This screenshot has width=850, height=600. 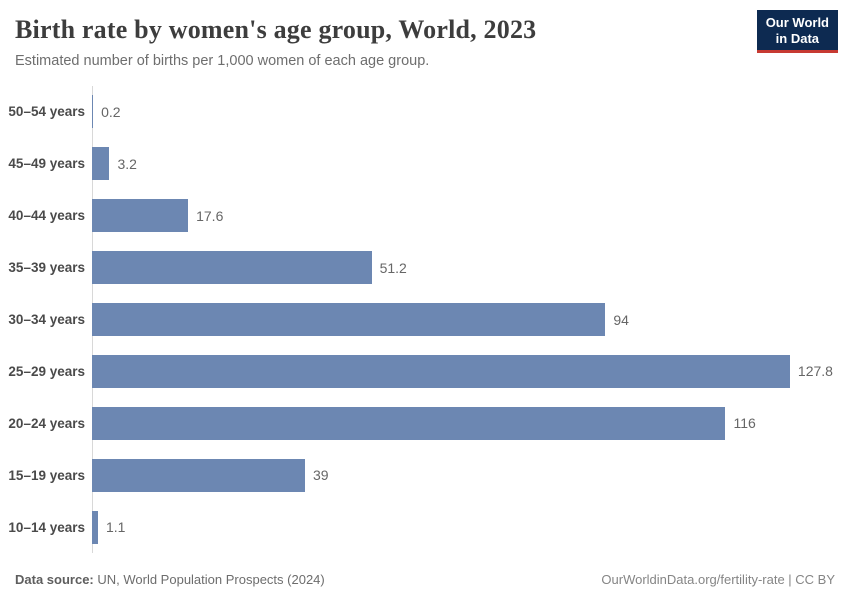 I want to click on value-label: 94, so click(x=621, y=319).